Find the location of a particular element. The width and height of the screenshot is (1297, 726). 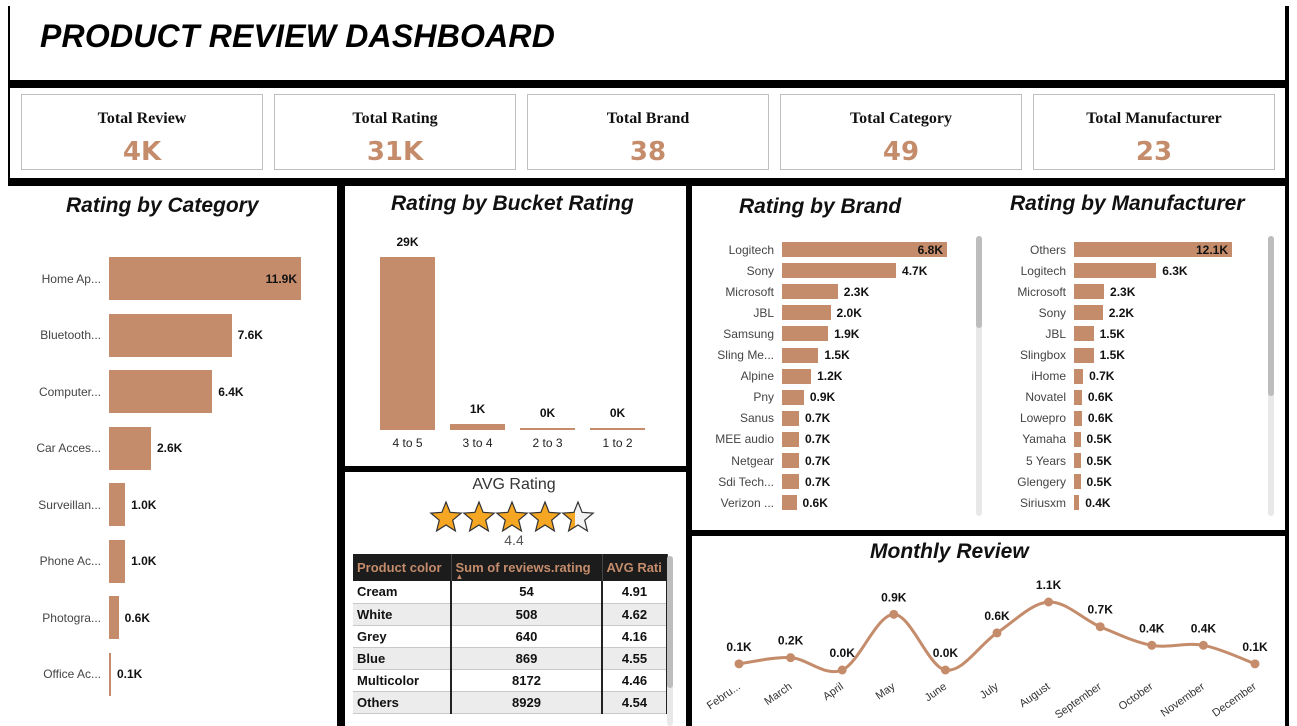

category-label: 2 to 3 is located at coordinates (547, 443).